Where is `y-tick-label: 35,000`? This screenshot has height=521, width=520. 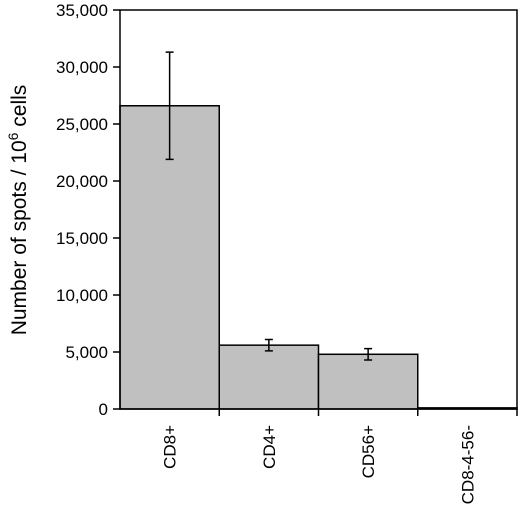
y-tick-label: 35,000 is located at coordinates (82, 10).